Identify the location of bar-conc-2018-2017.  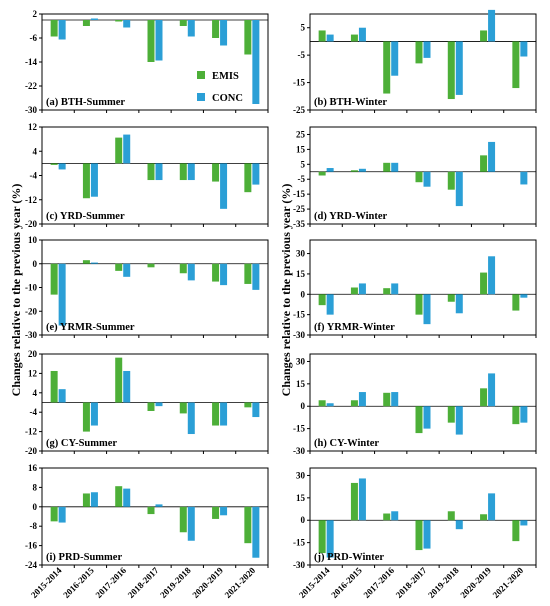
(159, 172).